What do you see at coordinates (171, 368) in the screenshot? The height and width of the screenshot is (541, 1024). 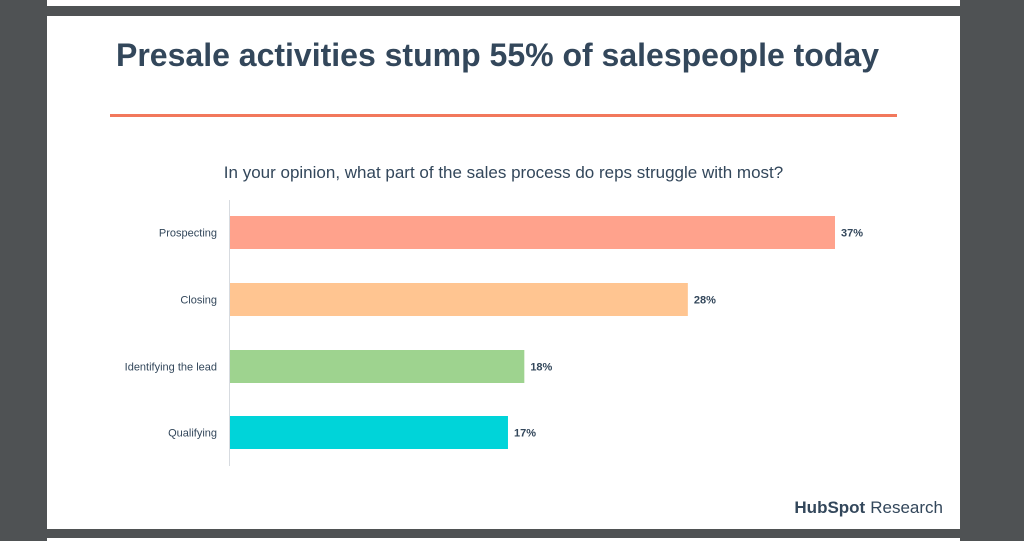 I see `category-label: Identifying the lead` at bounding box center [171, 368].